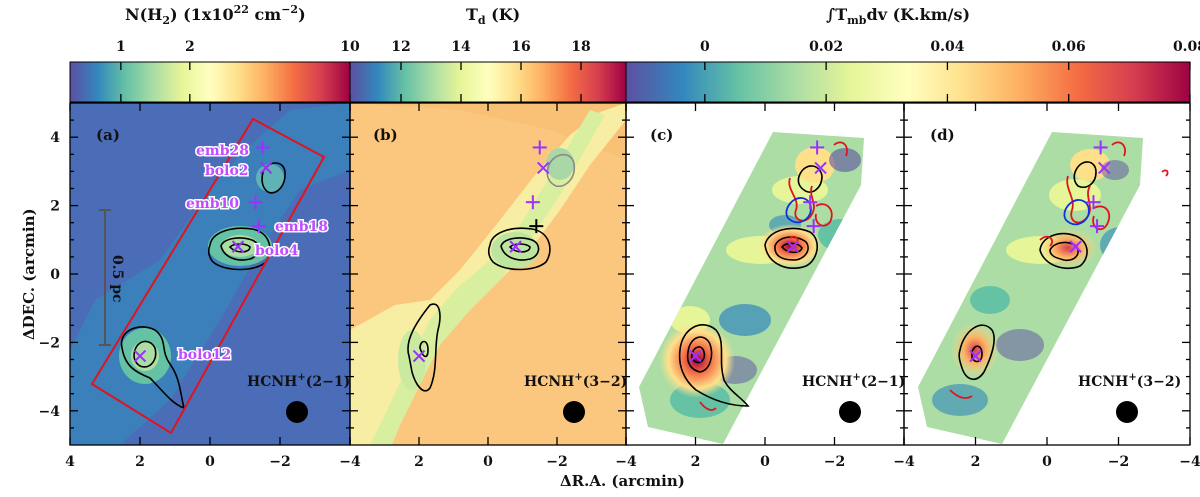 This screenshot has width=1200, height=497. Describe the element at coordinates (190, 47) in the screenshot. I see `colorbar-tick-label: 2` at that location.